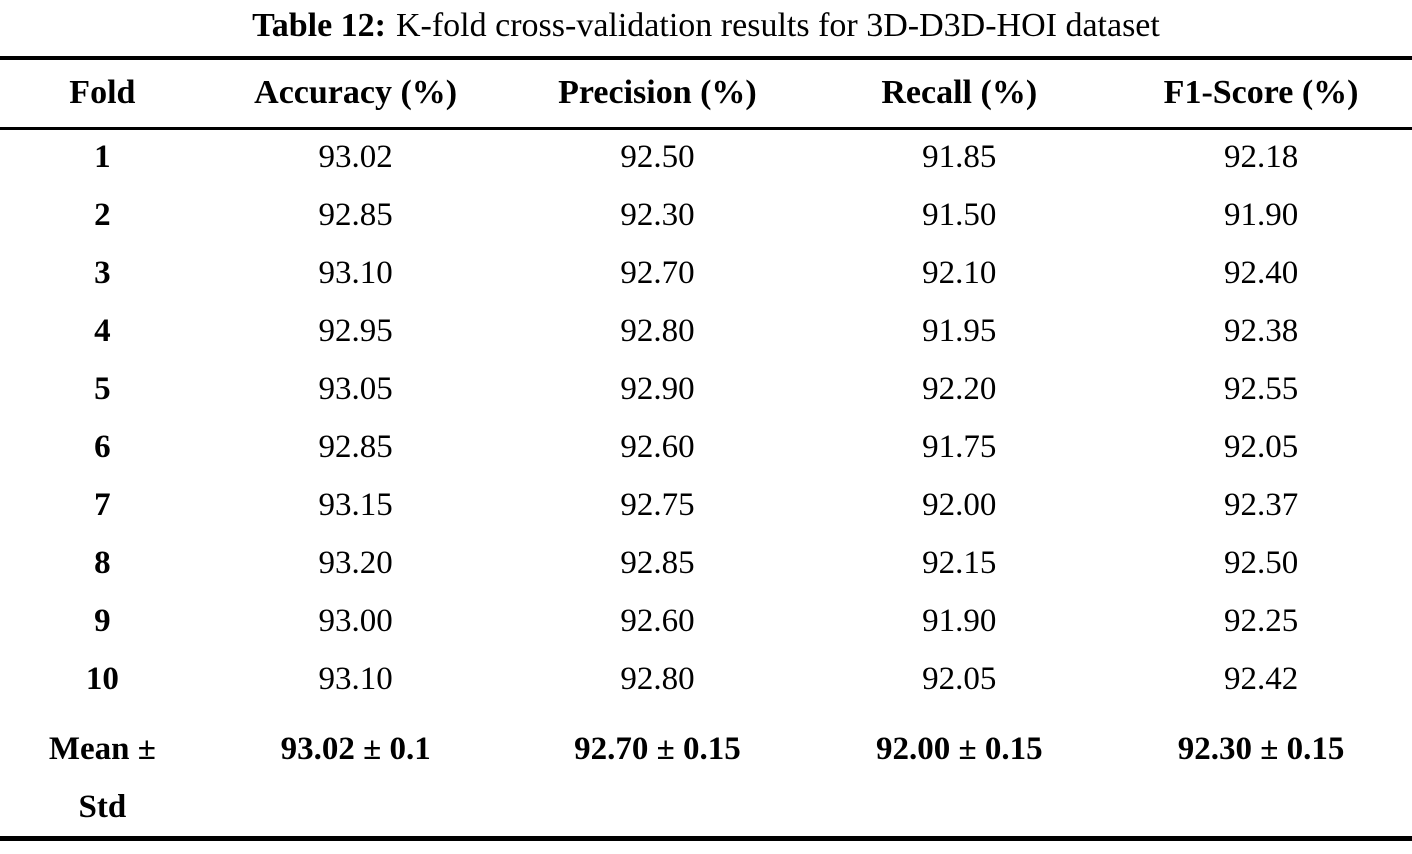 This screenshot has height=854, width=1412. I want to click on fold-cell: 3, so click(102, 272).